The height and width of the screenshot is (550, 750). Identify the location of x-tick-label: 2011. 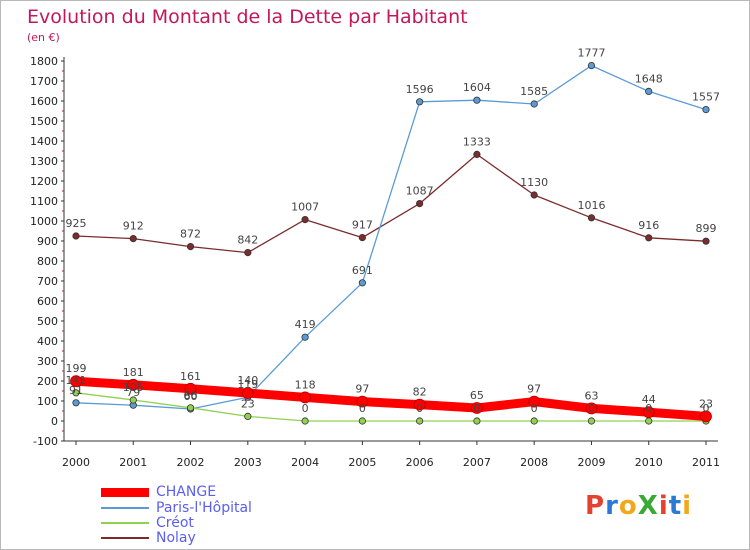
(706, 462).